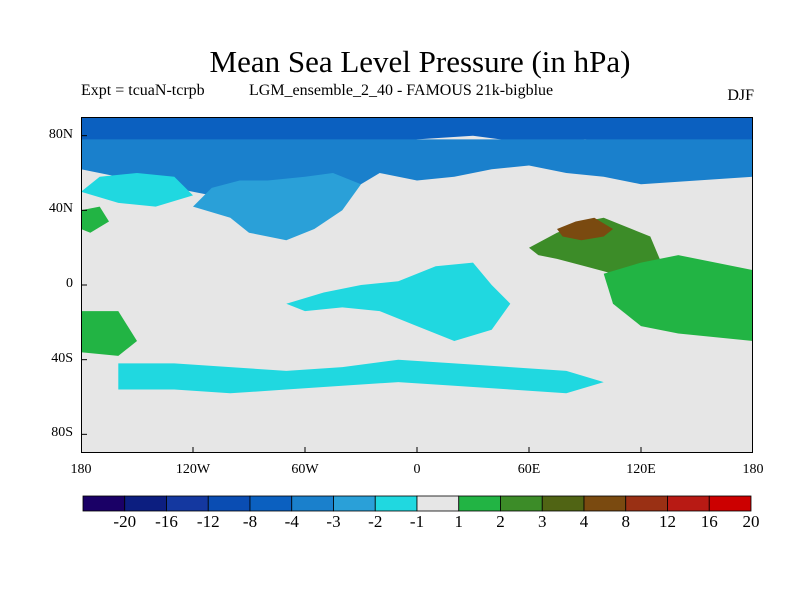 This screenshot has height=600, width=800. I want to click on chart-title: Mean Sea Level Pressure (in hPa), so click(420, 61).